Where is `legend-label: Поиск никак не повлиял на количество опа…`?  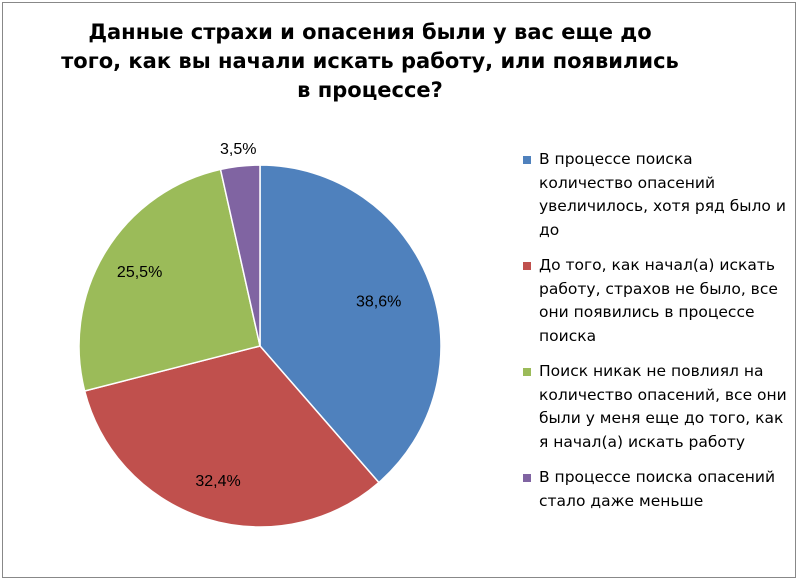
legend-label: Поиск никак не повлиял на количество опа… is located at coordinates (663, 406).